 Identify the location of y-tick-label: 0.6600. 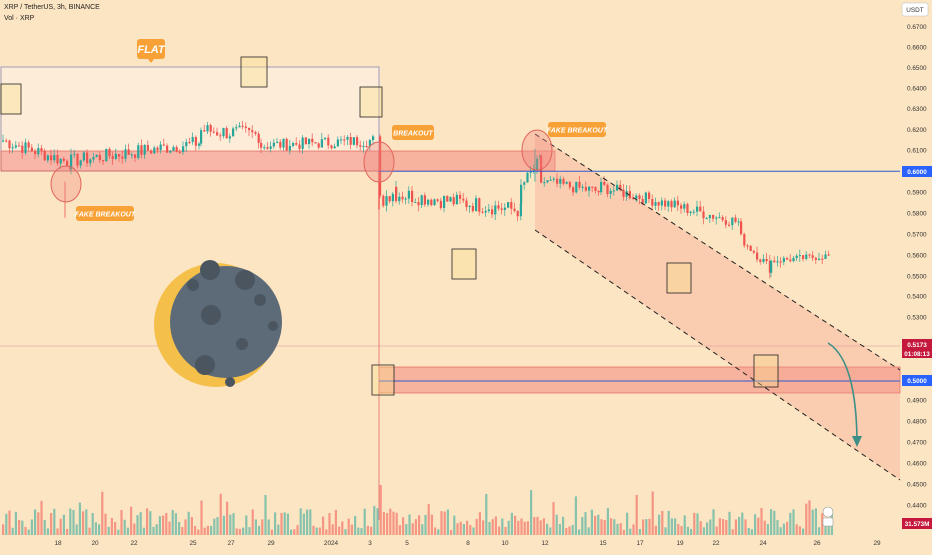
(917, 48).